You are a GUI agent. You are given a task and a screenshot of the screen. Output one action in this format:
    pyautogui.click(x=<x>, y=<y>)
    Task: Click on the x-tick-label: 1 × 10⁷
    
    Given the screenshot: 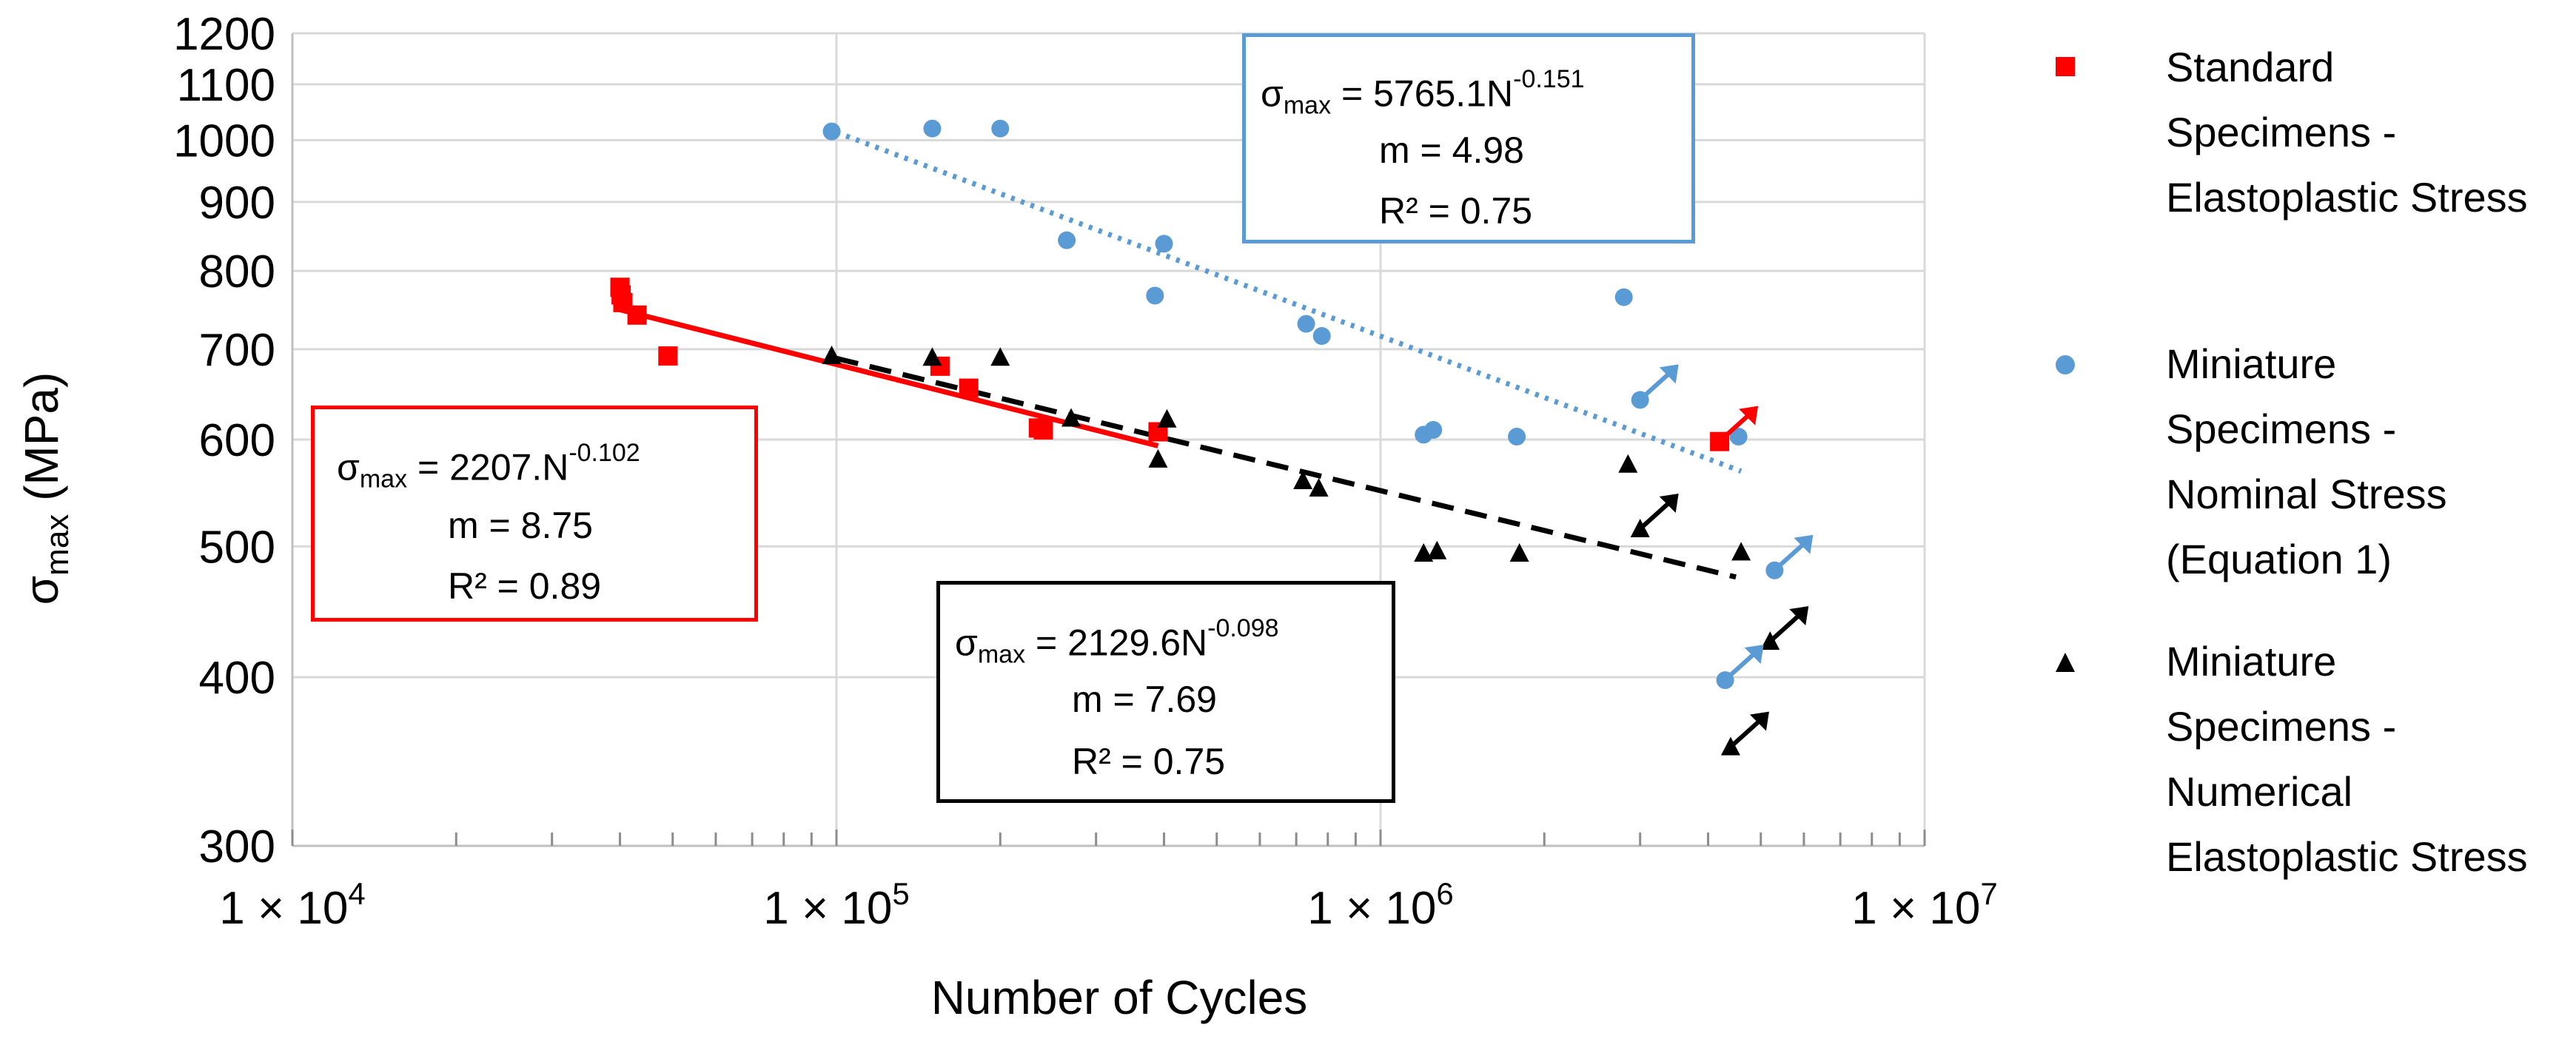 What is the action you would take?
    pyautogui.click(x=1924, y=905)
    